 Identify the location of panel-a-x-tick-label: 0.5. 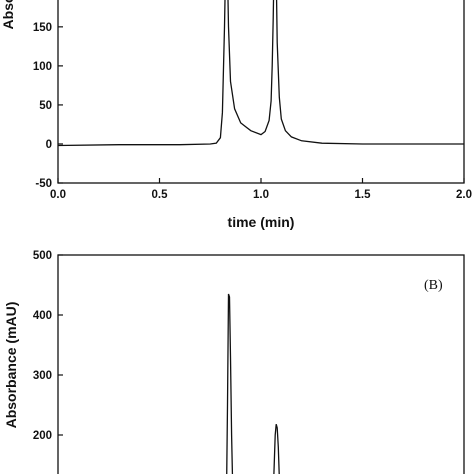
(160, 195).